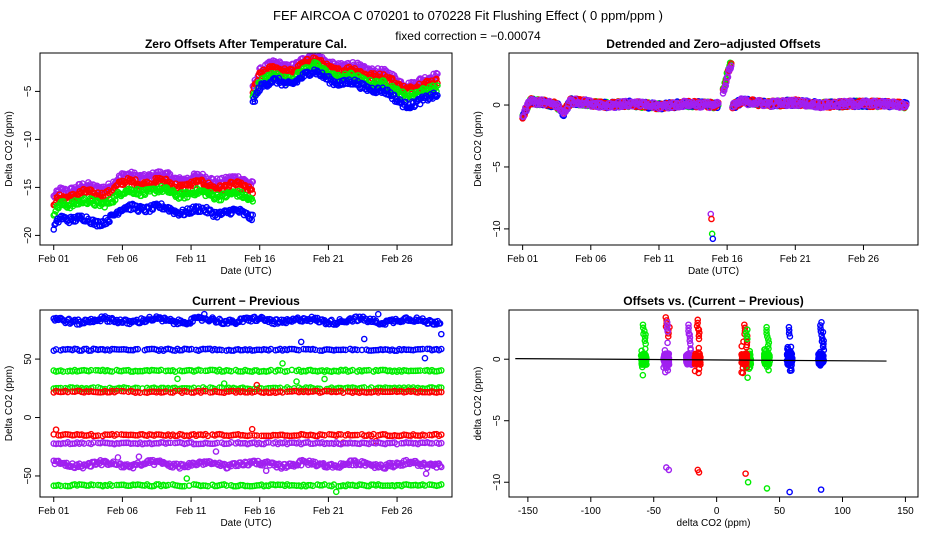 The height and width of the screenshot is (540, 936). I want to click on y-axis-label: Delta CO2 (ppm), so click(478, 149).